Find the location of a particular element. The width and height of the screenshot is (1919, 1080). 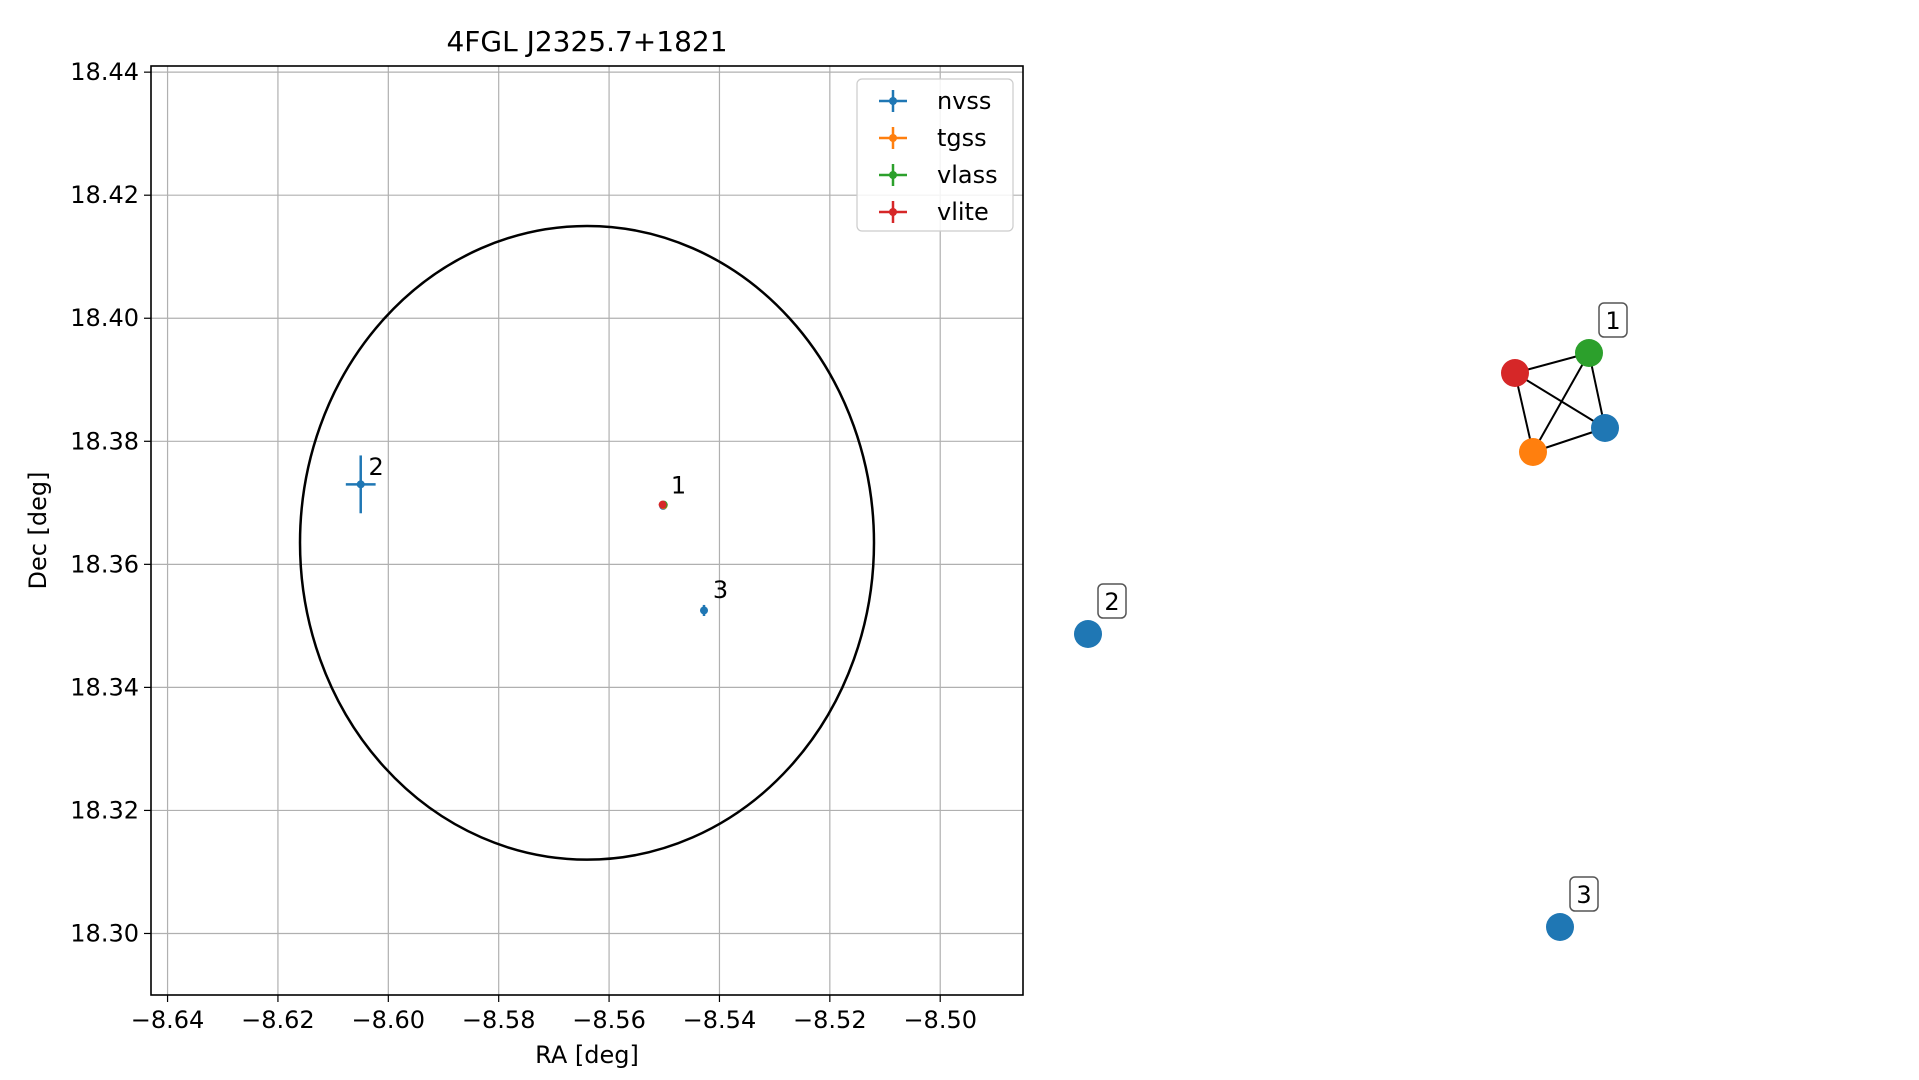

y-tick-label: 18.42 is located at coordinates (104, 195).